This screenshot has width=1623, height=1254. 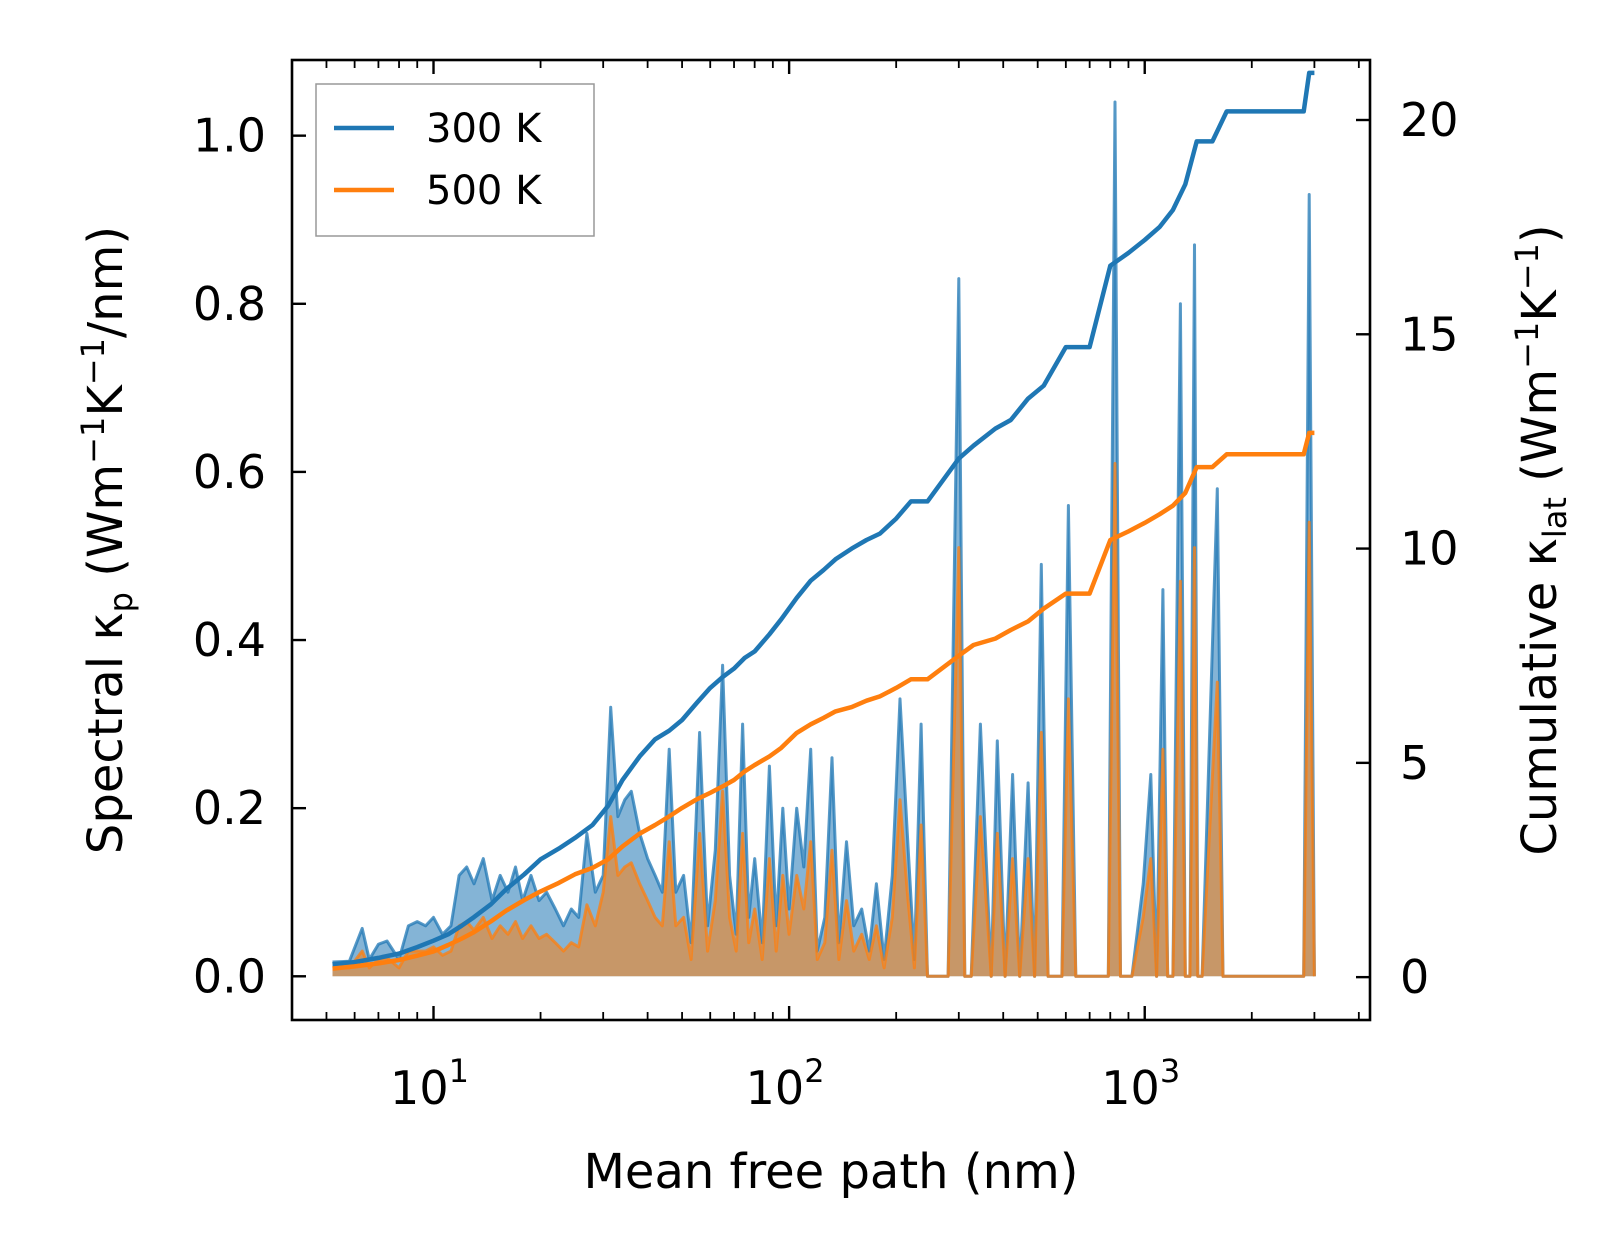 What do you see at coordinates (1429, 549) in the screenshot?
I see `right-y-tick-label: 10` at bounding box center [1429, 549].